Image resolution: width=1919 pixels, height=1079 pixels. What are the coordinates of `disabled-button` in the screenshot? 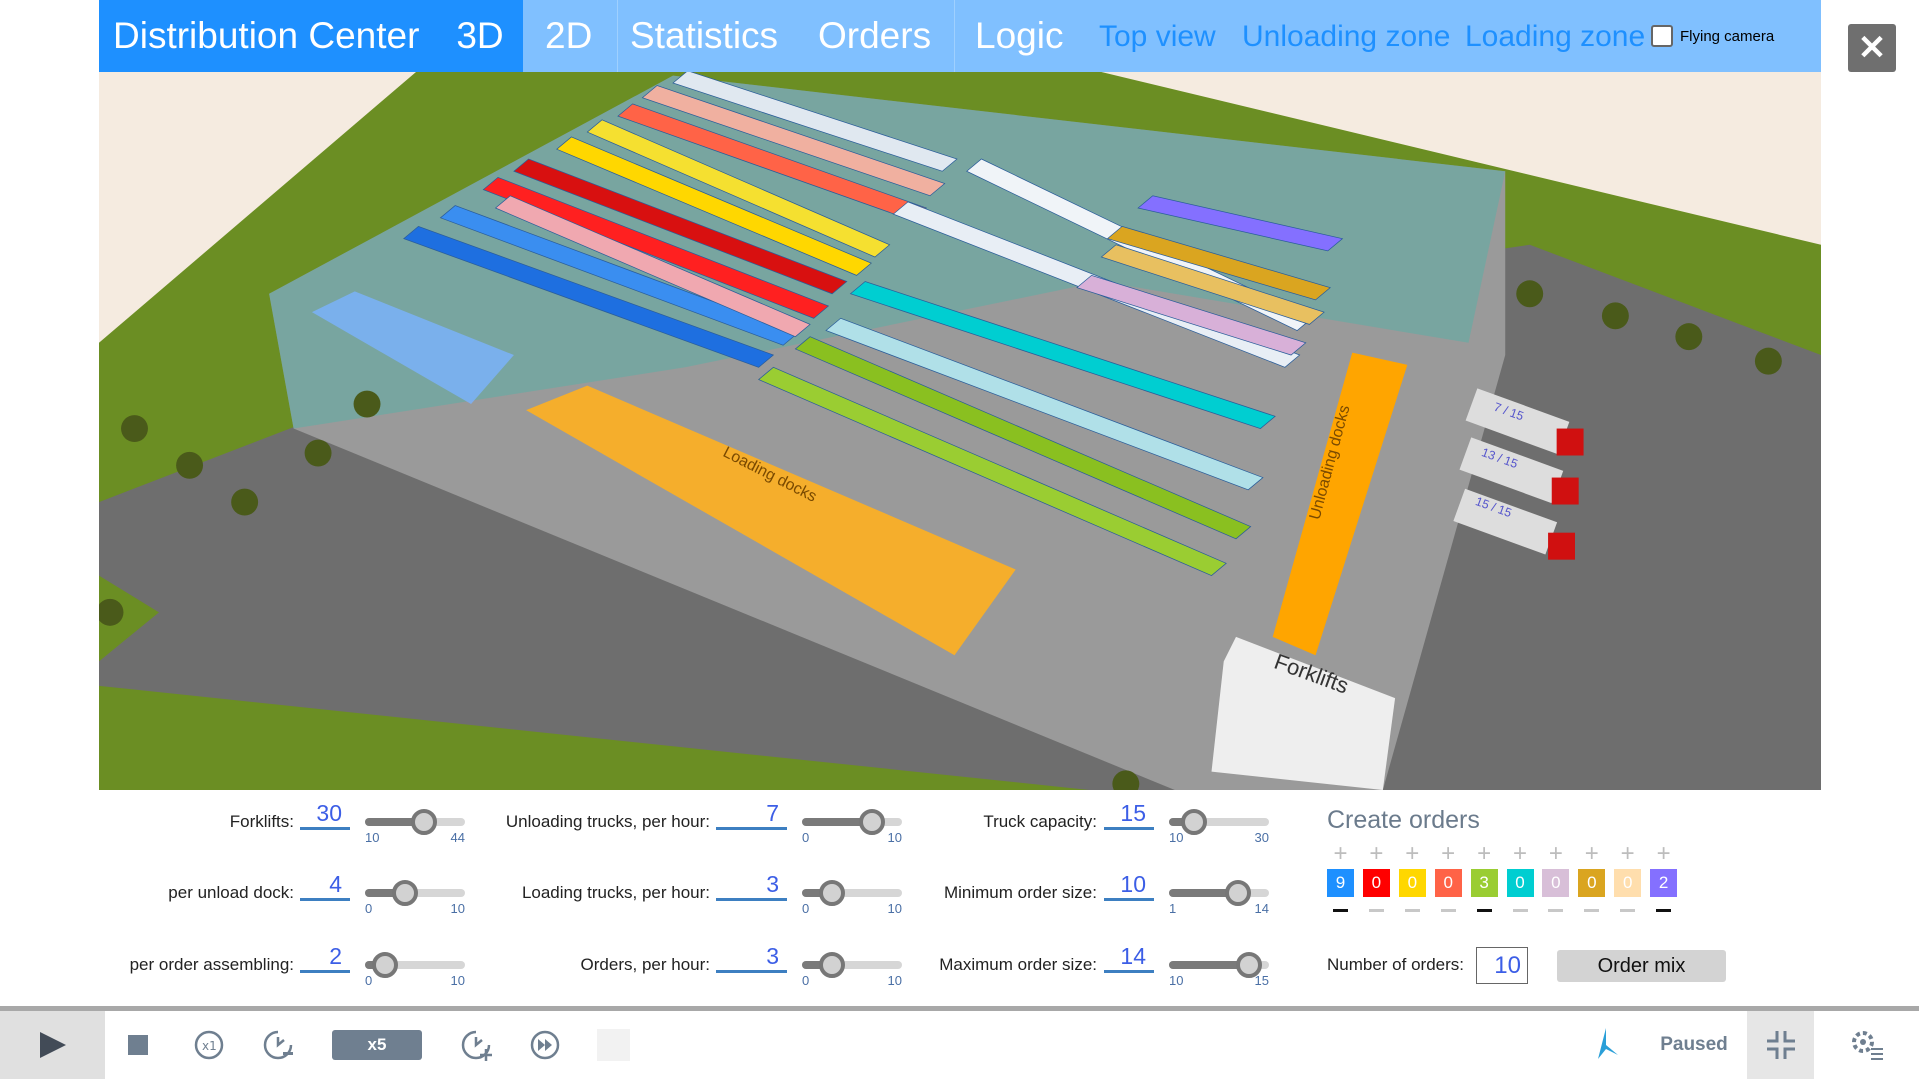 It's located at (613, 1045).